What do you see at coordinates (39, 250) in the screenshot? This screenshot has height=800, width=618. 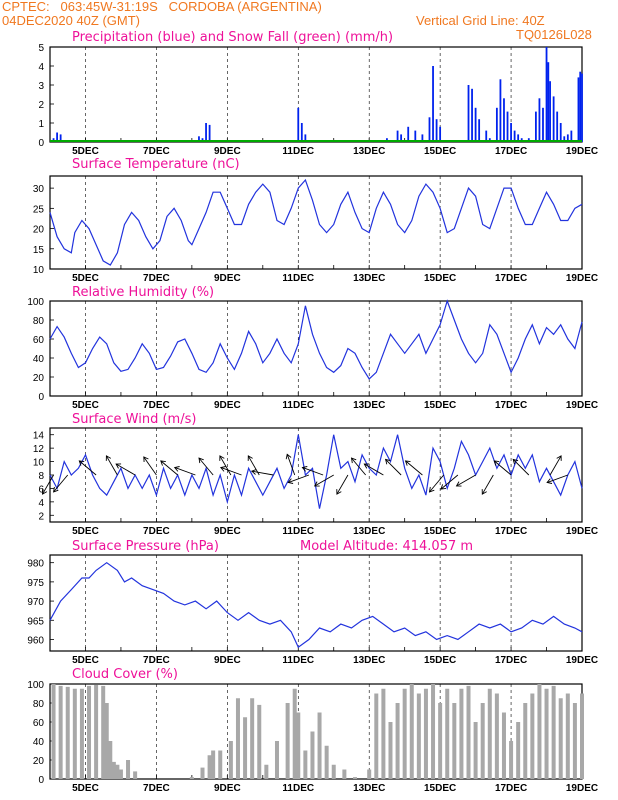 I see `y-tick-1-1: 15` at bounding box center [39, 250].